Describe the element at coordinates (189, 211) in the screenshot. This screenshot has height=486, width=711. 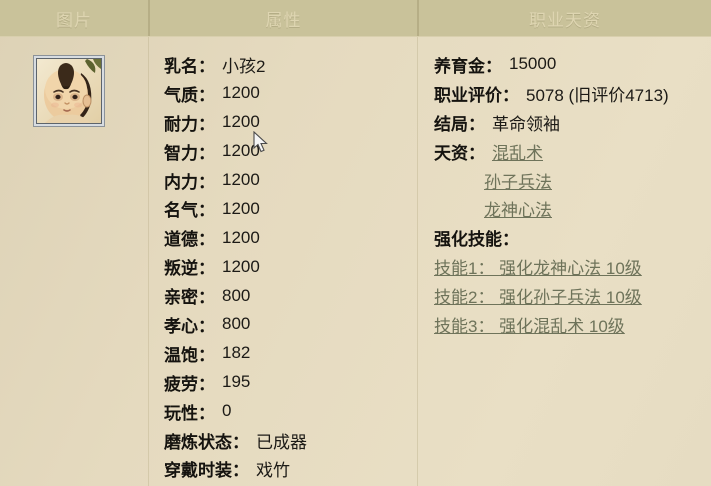
I see `attr-label: 名气：` at that location.